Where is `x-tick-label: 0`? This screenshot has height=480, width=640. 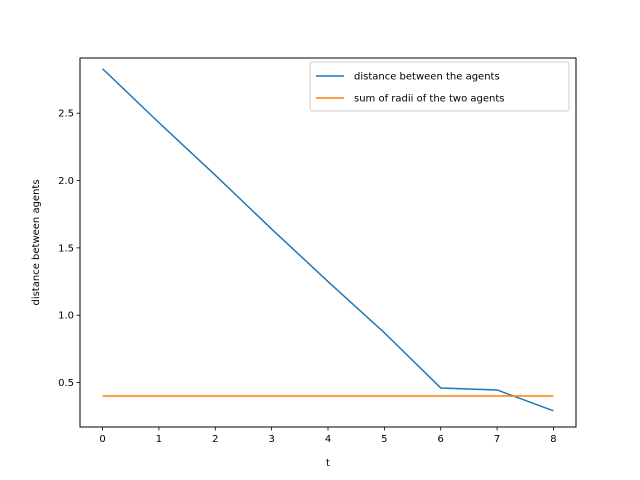
x-tick-label: 0 is located at coordinates (102, 439).